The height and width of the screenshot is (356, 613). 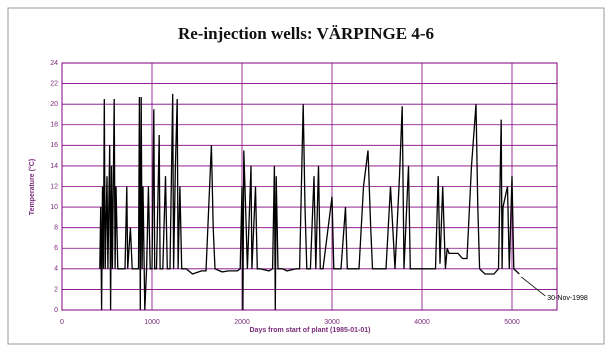 I want to click on x-axis-label: Days from start of plant (1985-01-01), so click(x=310, y=330).